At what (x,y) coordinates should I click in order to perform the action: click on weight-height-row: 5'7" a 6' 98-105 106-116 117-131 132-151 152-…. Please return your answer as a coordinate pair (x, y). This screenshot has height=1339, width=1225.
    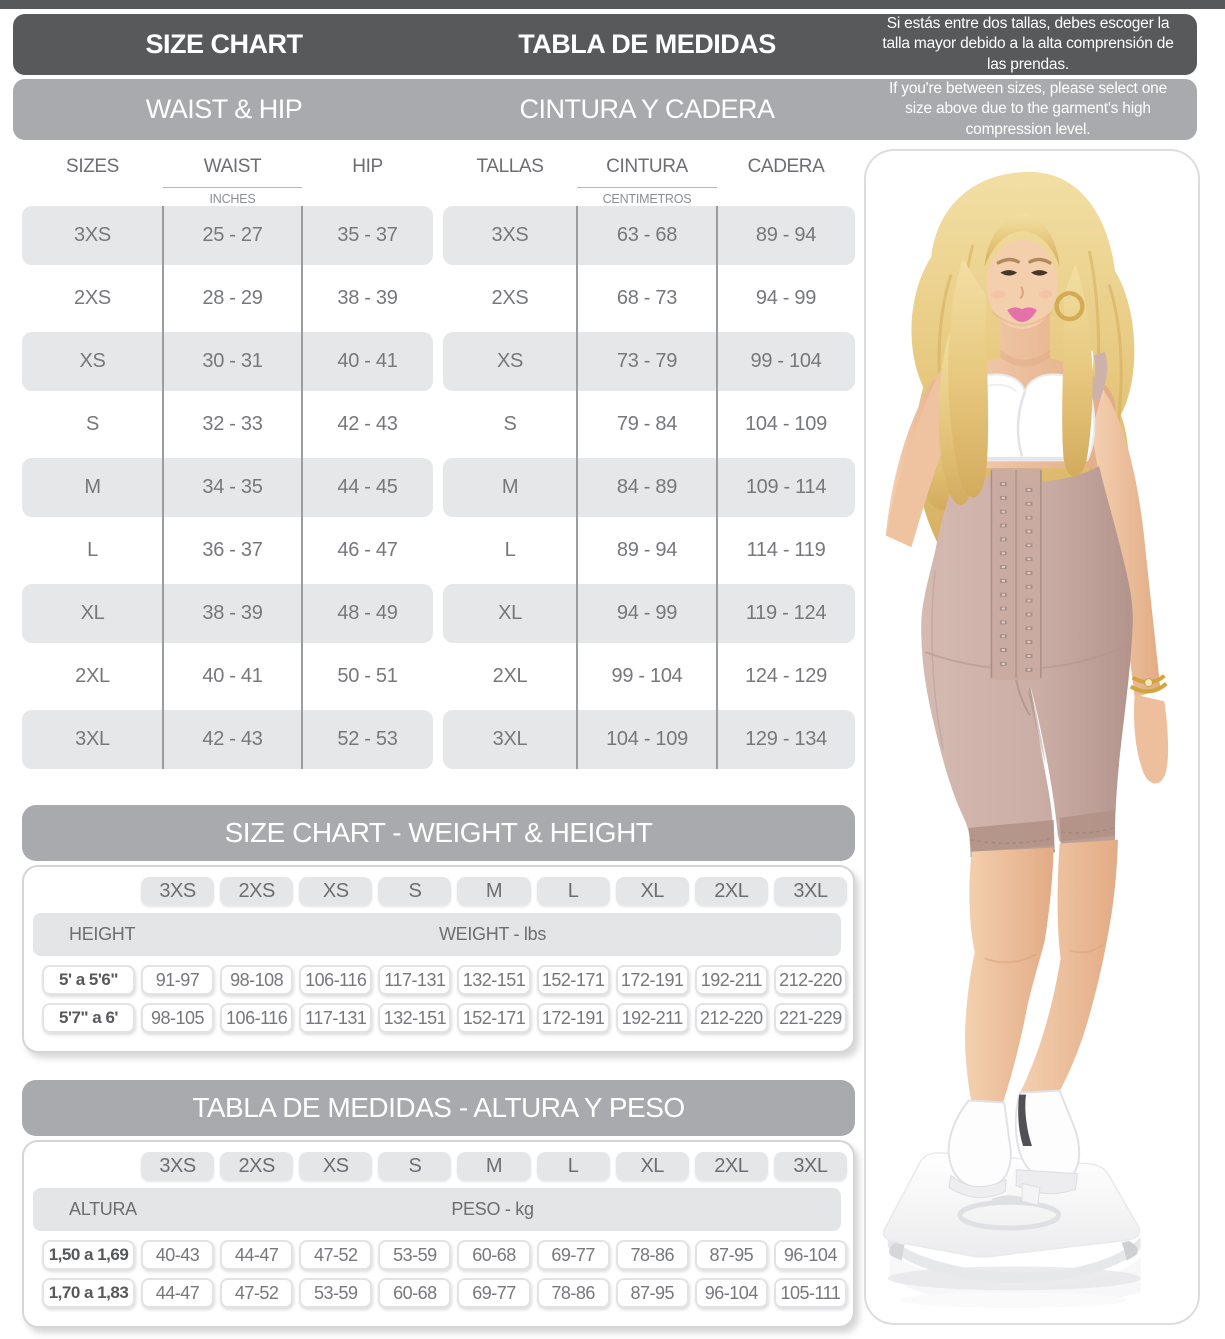
    Looking at the image, I should click on (444, 1018).